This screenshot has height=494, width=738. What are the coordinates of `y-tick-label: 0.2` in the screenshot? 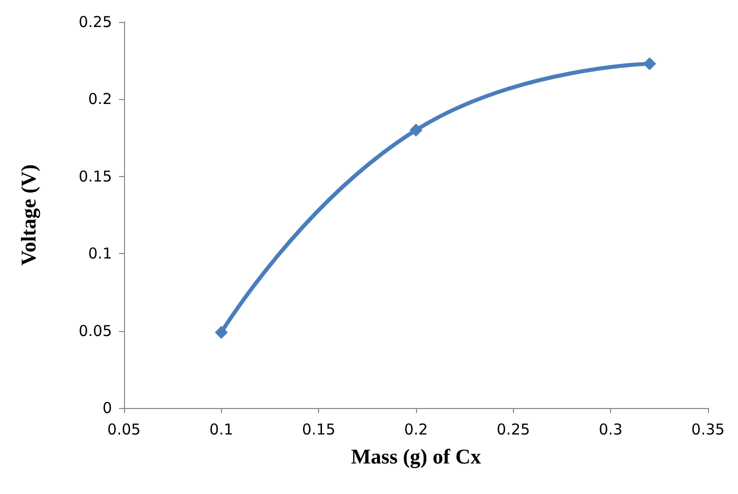 It's located at (100, 99).